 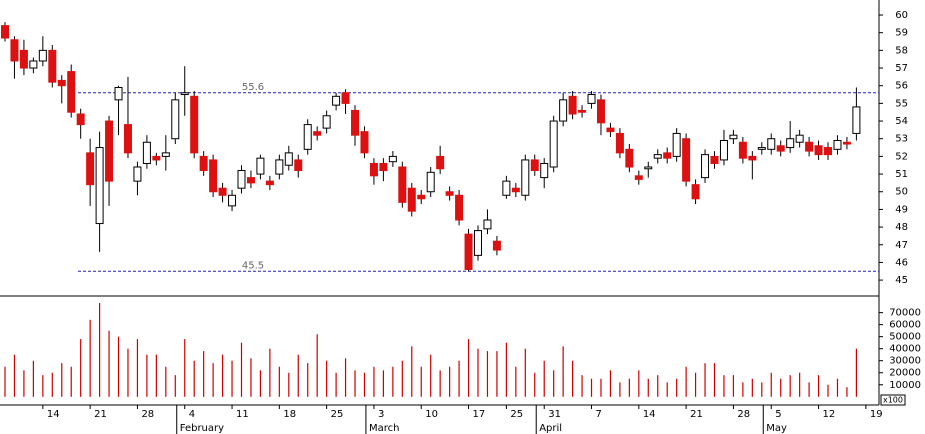 What do you see at coordinates (901, 156) in the screenshot?
I see `y-tick-label: 52` at bounding box center [901, 156].